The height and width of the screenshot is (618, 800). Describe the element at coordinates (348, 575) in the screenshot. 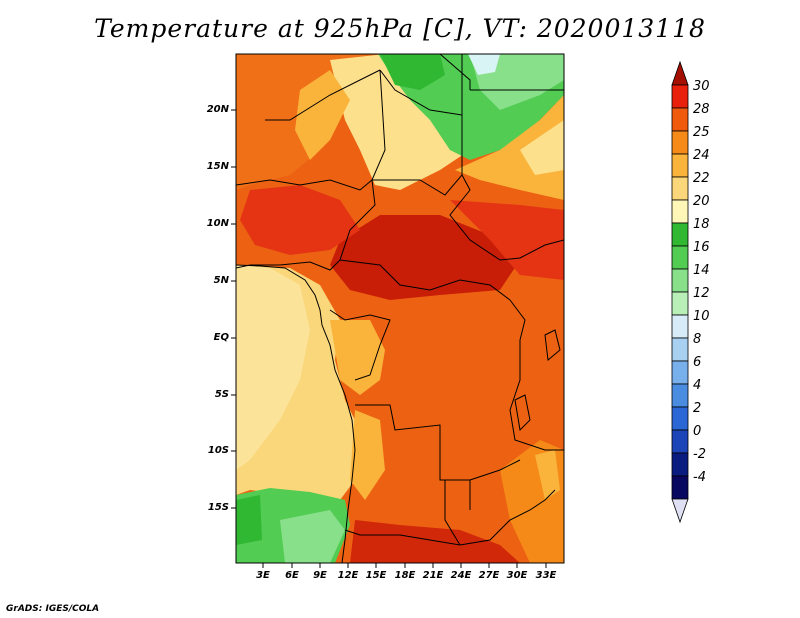

I see `lon-label-12e: 12E` at that location.